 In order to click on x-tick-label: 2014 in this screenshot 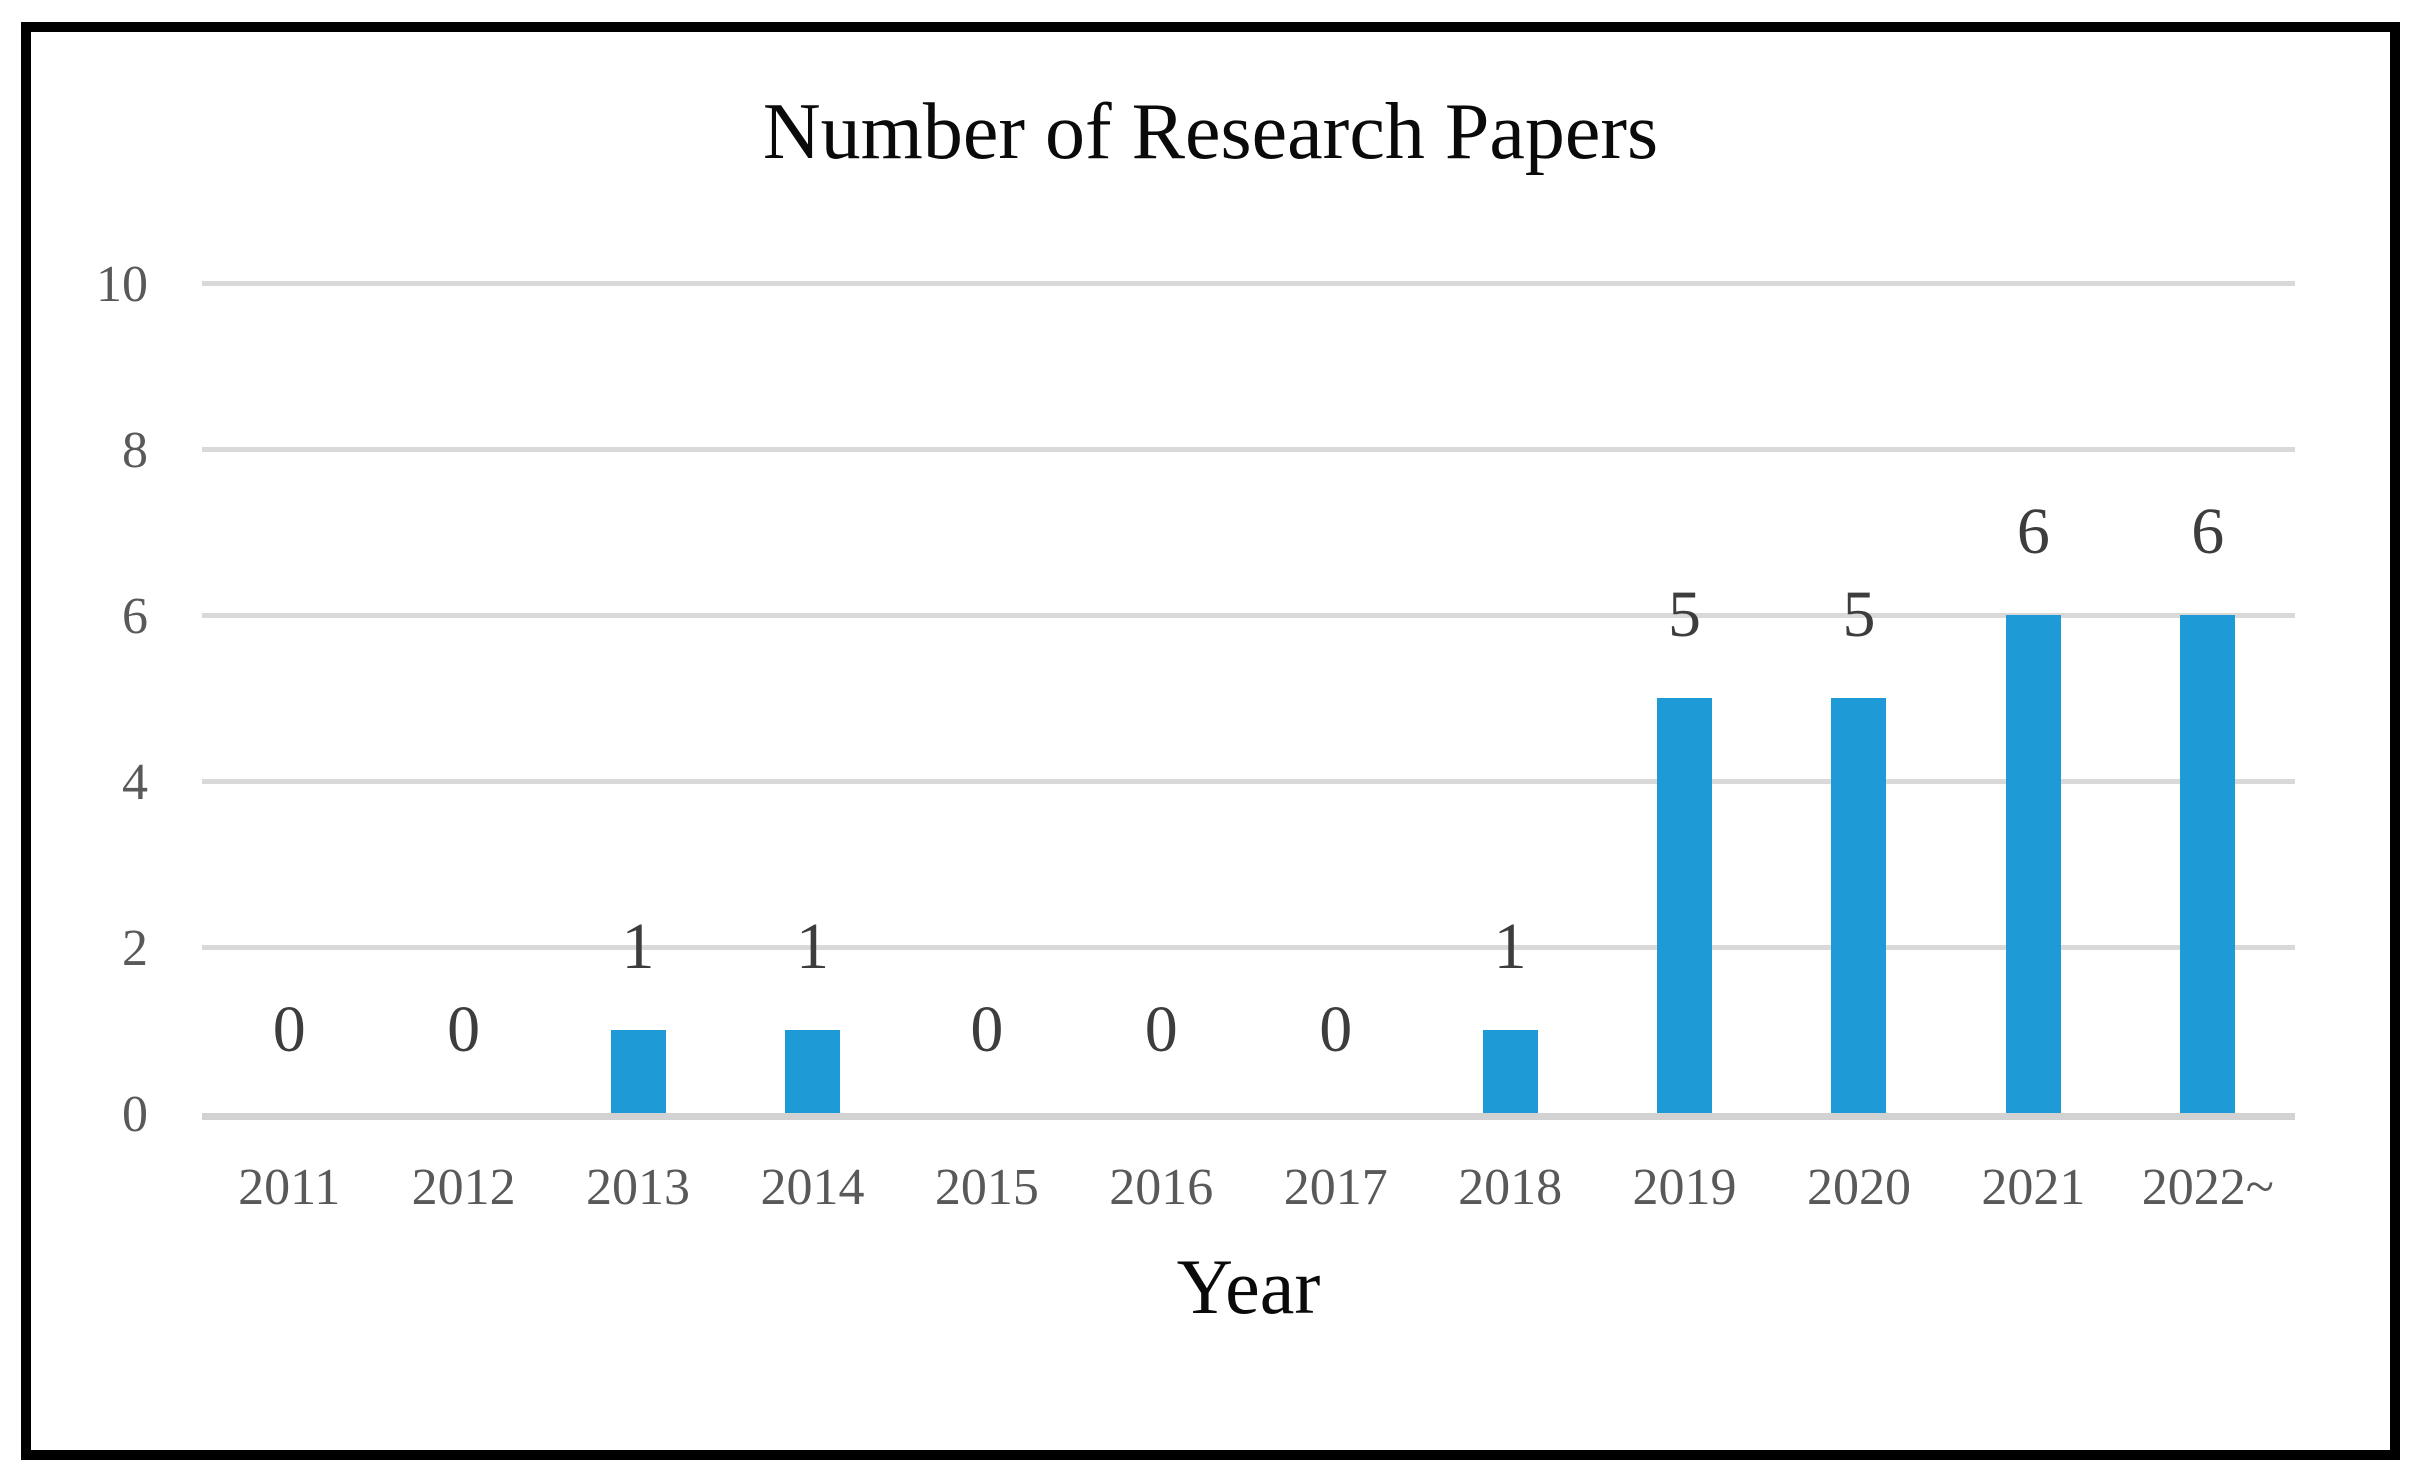, I will do `click(812, 1187)`.